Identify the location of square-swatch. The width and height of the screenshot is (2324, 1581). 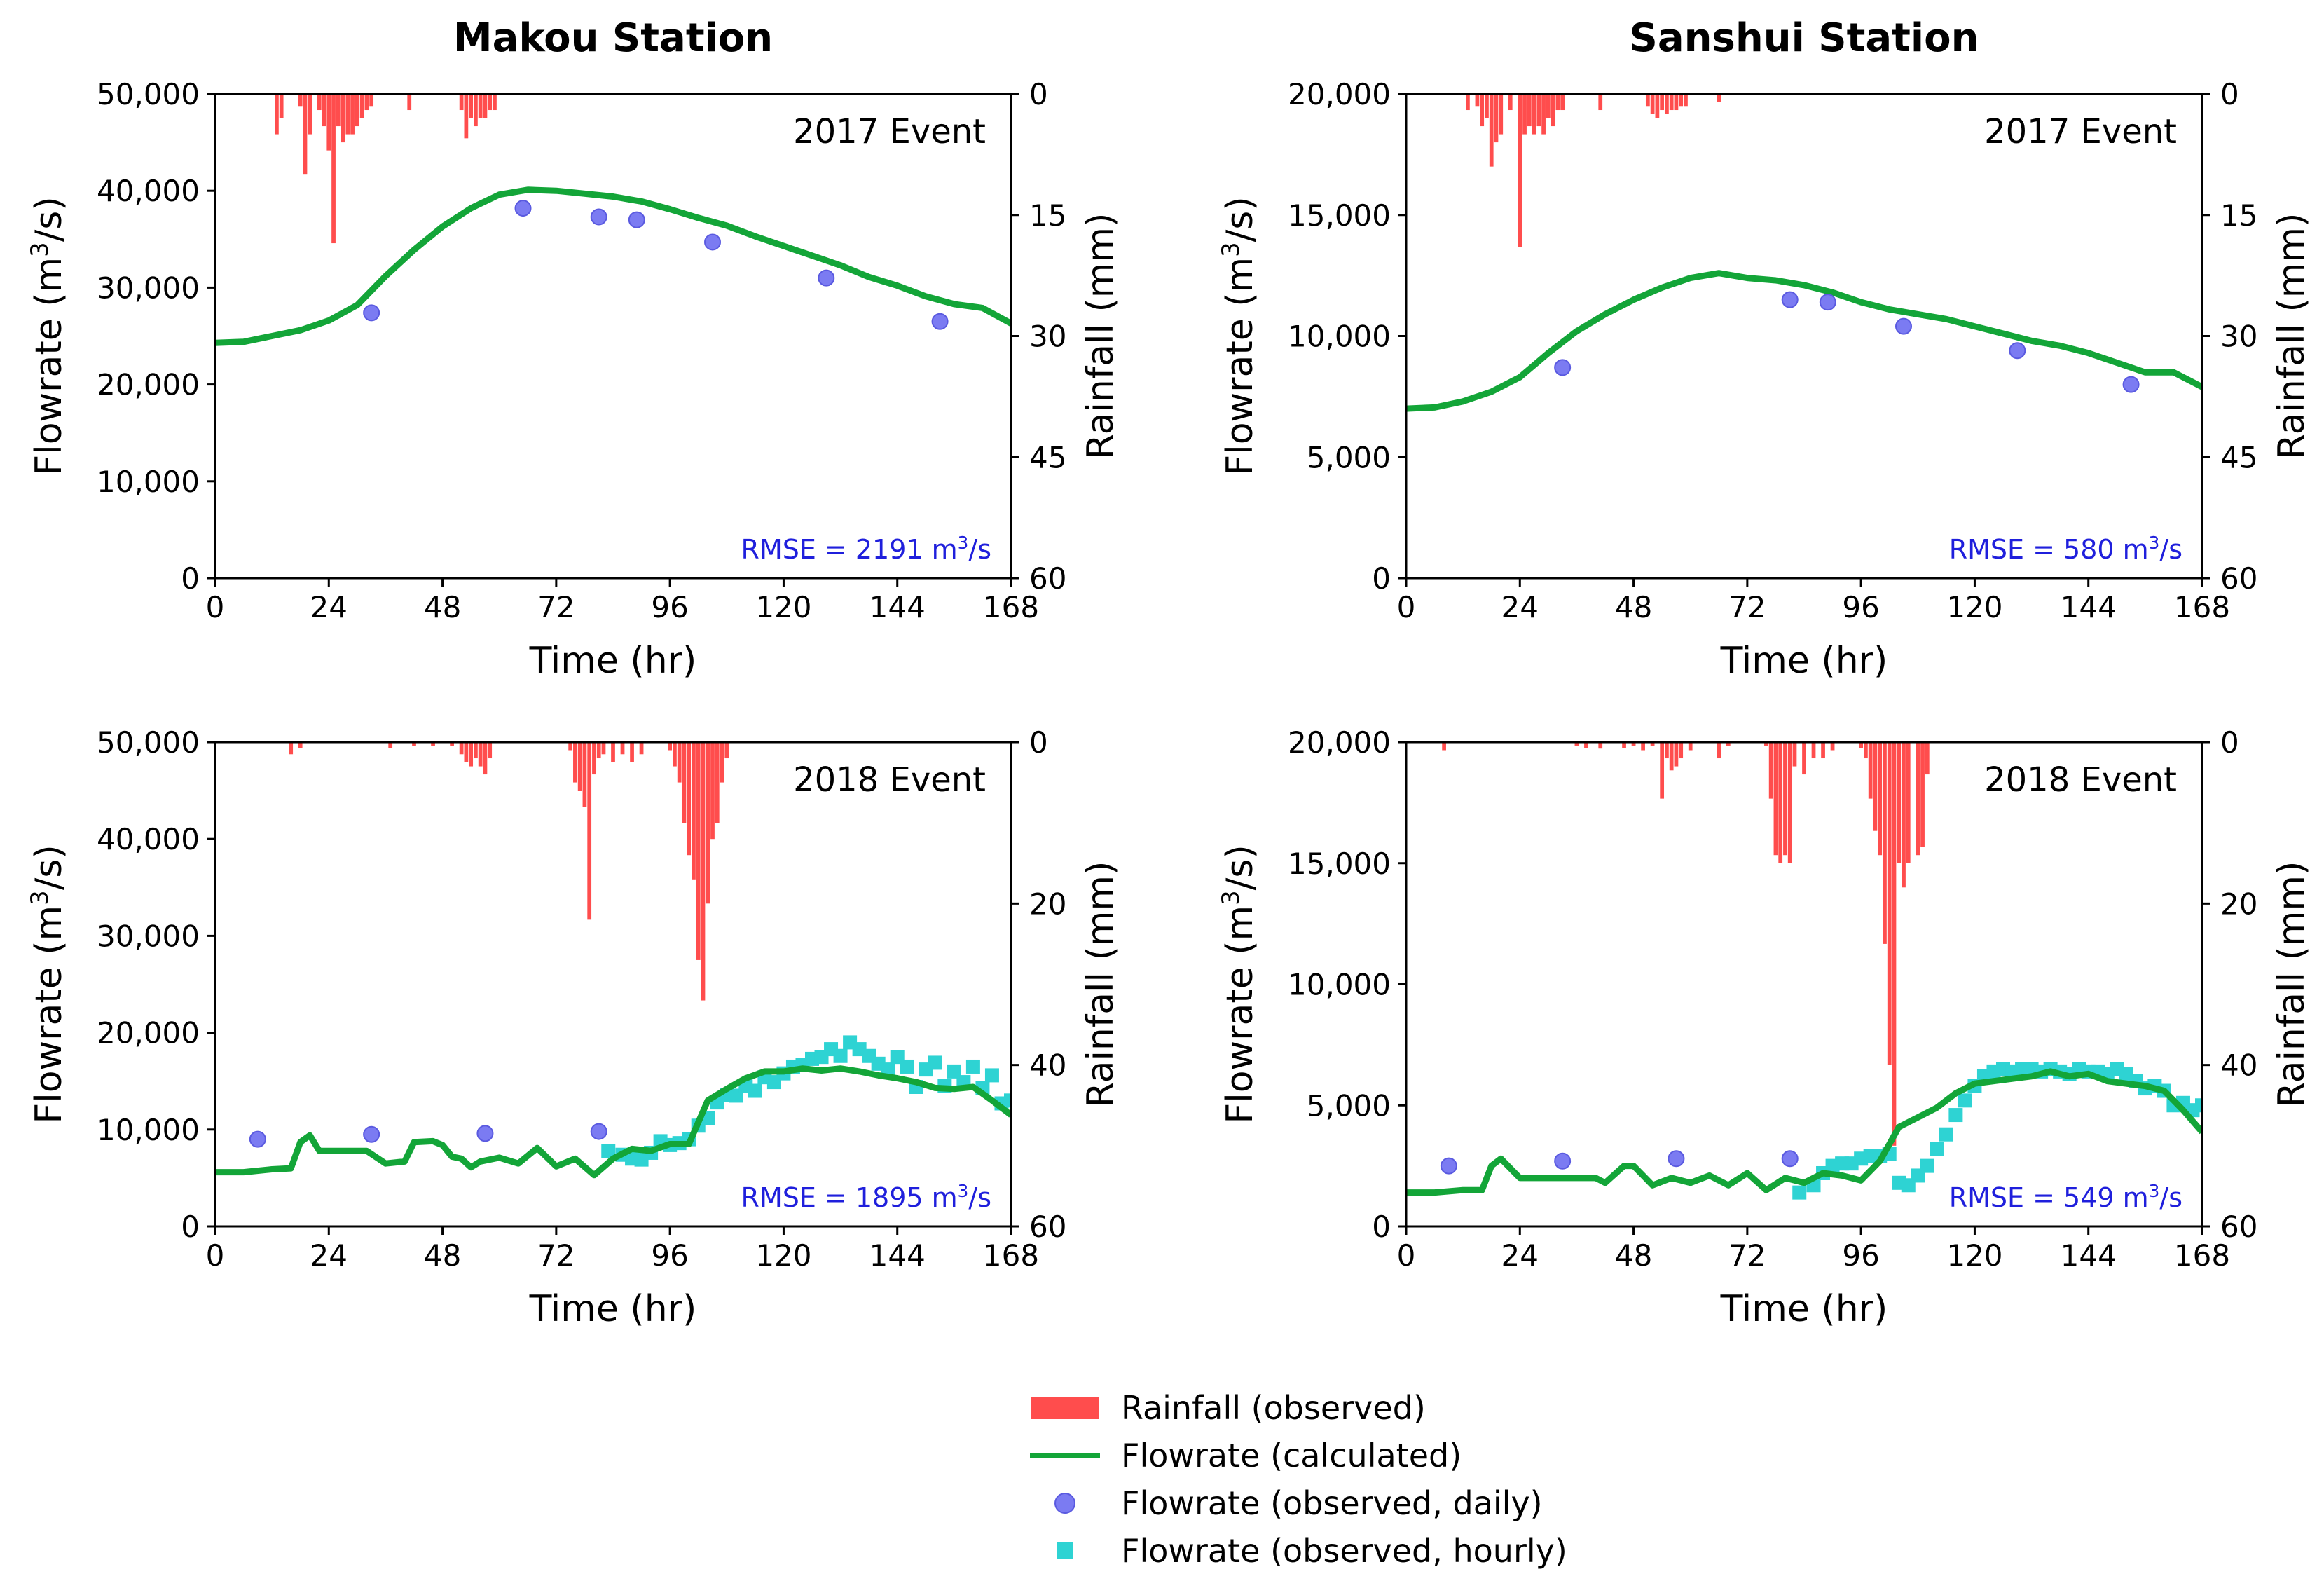
(1065, 1551).